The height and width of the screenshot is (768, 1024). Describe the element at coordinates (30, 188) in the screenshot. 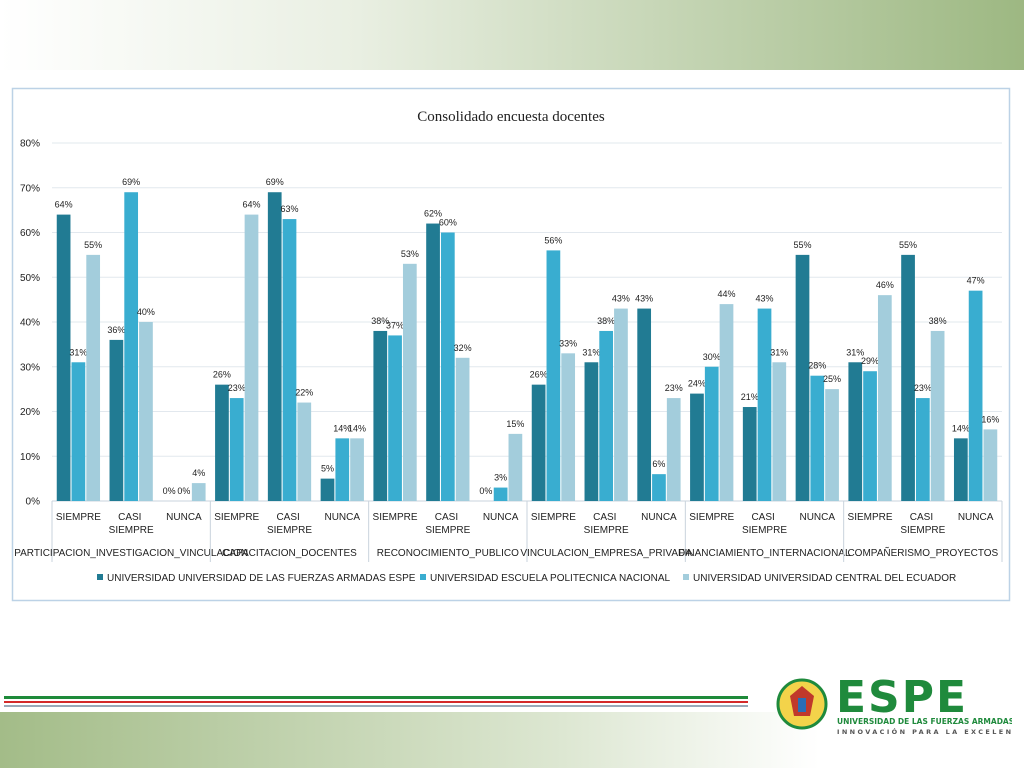

I see `y-tick-label: 70%` at that location.